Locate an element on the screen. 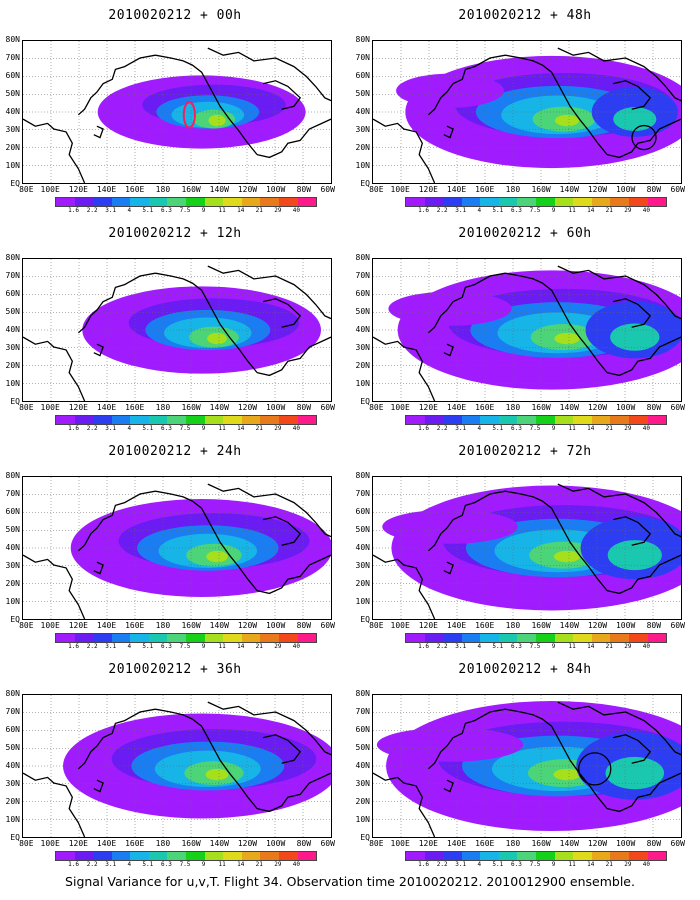 The height and width of the screenshot is (900, 700). colorbar-label: 3.1 is located at coordinates (461, 864).